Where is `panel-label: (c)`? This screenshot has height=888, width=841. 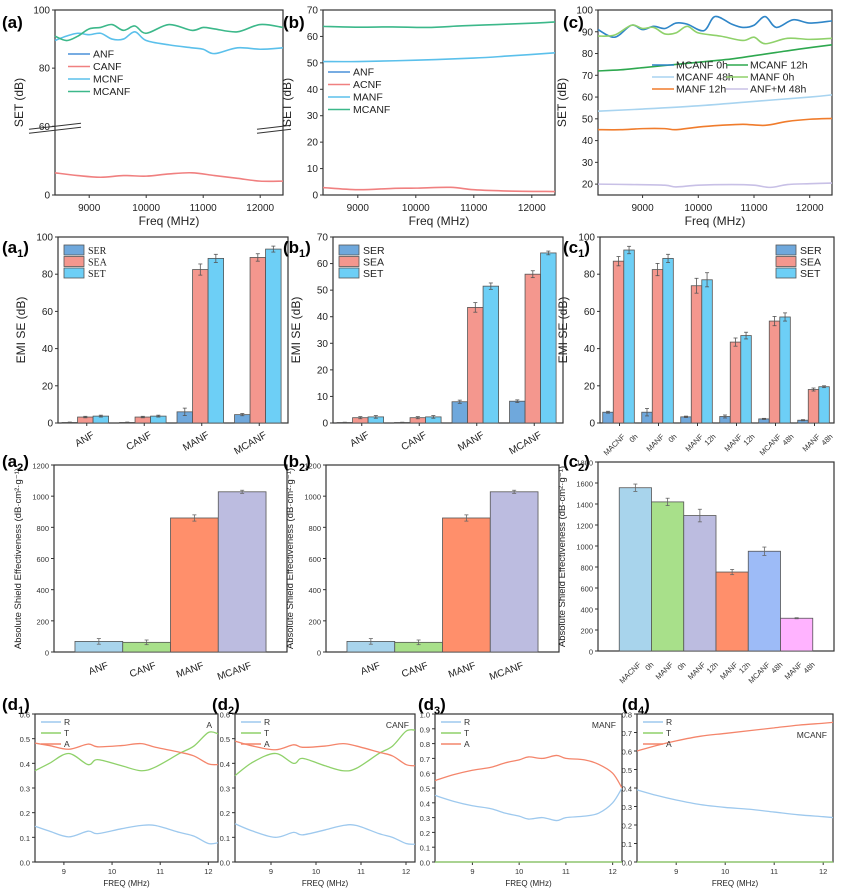
panel-label: (c) is located at coordinates (573, 22).